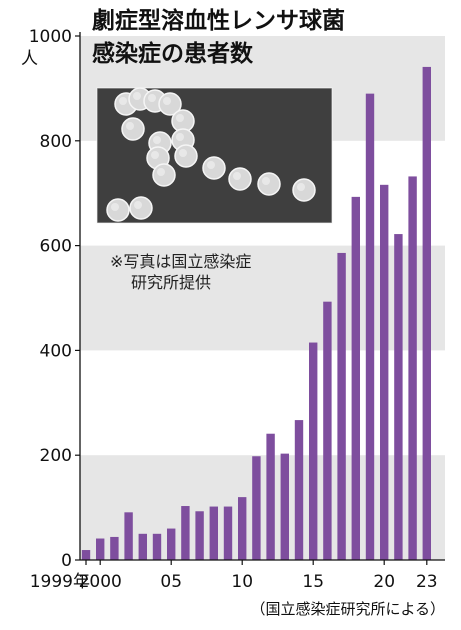 The height and width of the screenshot is (630, 461). Describe the element at coordinates (157, 546) in the screenshot. I see `bar-2004` at that location.